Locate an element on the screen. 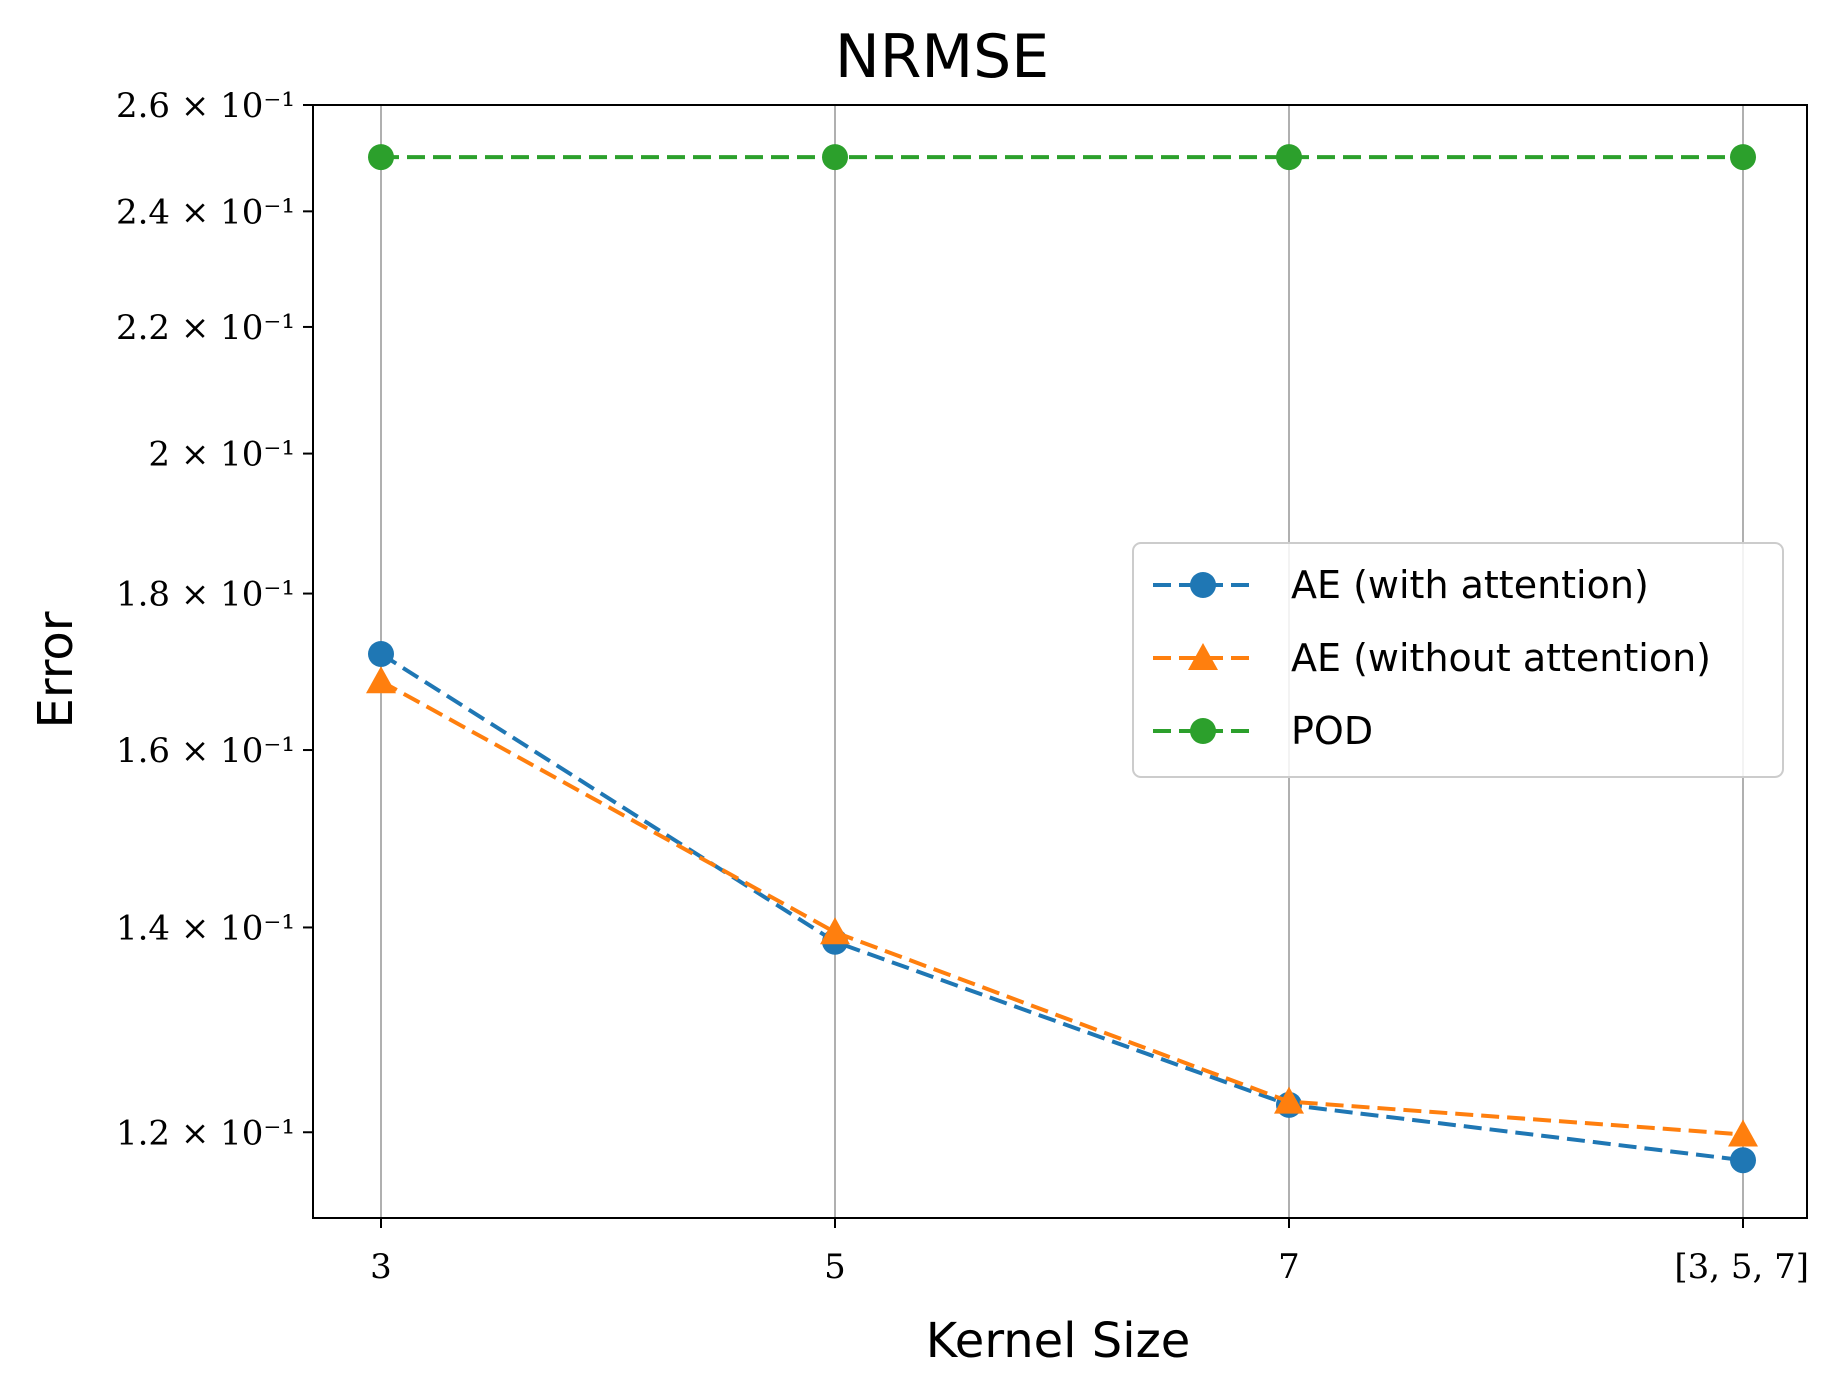  x-tick-label: 5 is located at coordinates (835, 1267).